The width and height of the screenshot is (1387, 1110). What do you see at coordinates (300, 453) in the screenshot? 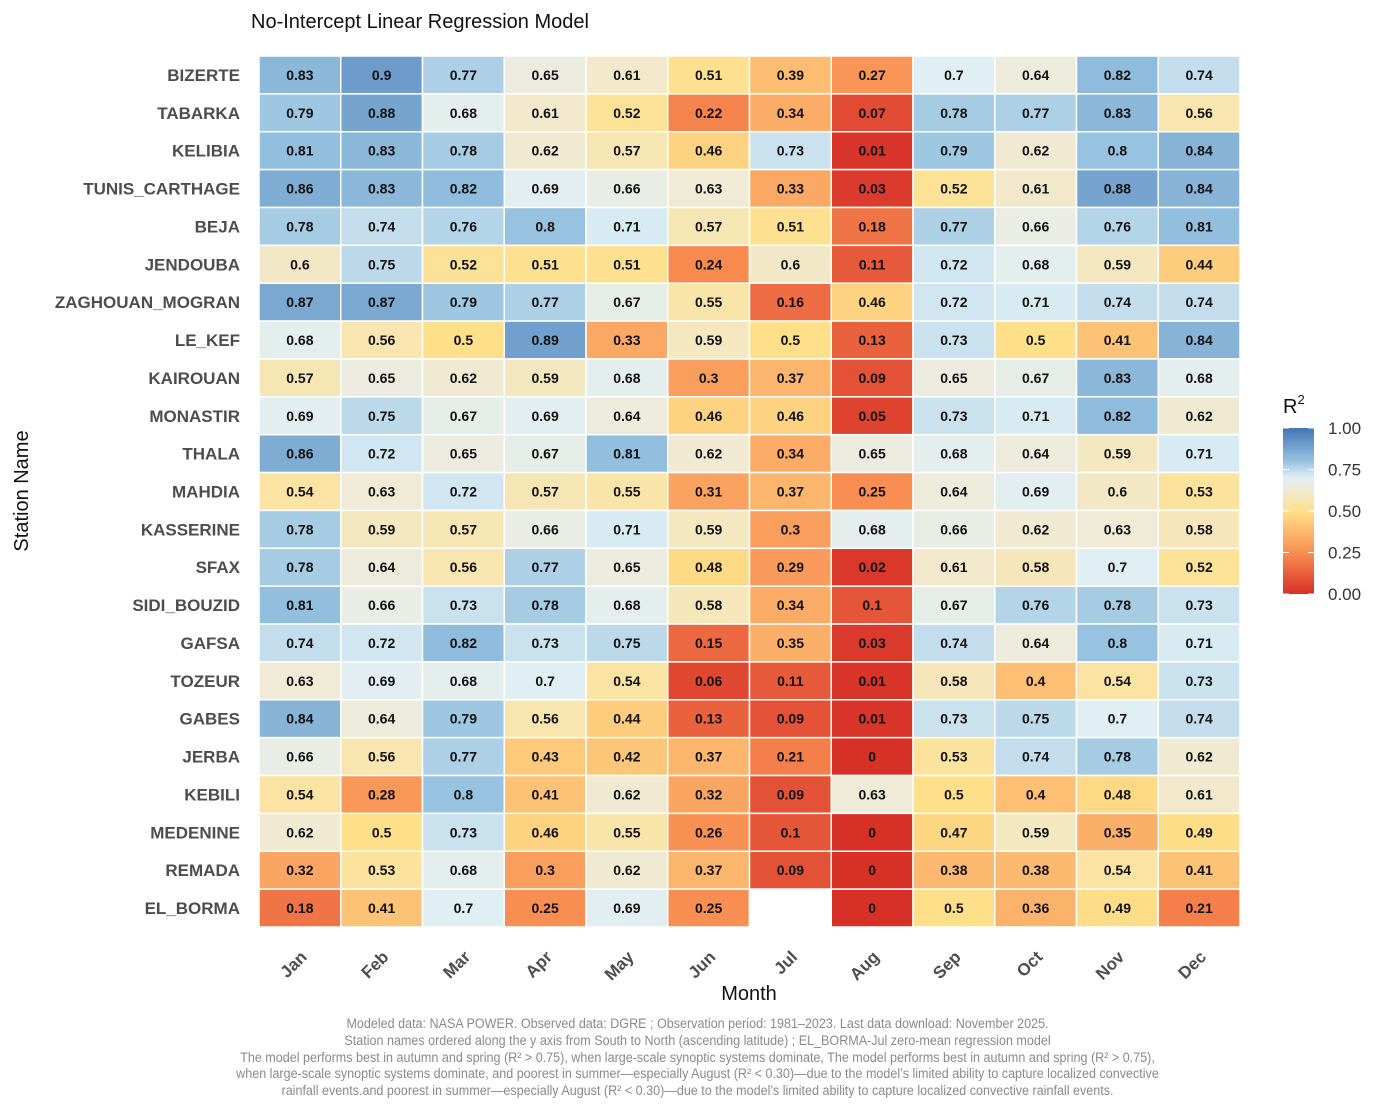
I see `heatmap-cell: 0.86` at bounding box center [300, 453].